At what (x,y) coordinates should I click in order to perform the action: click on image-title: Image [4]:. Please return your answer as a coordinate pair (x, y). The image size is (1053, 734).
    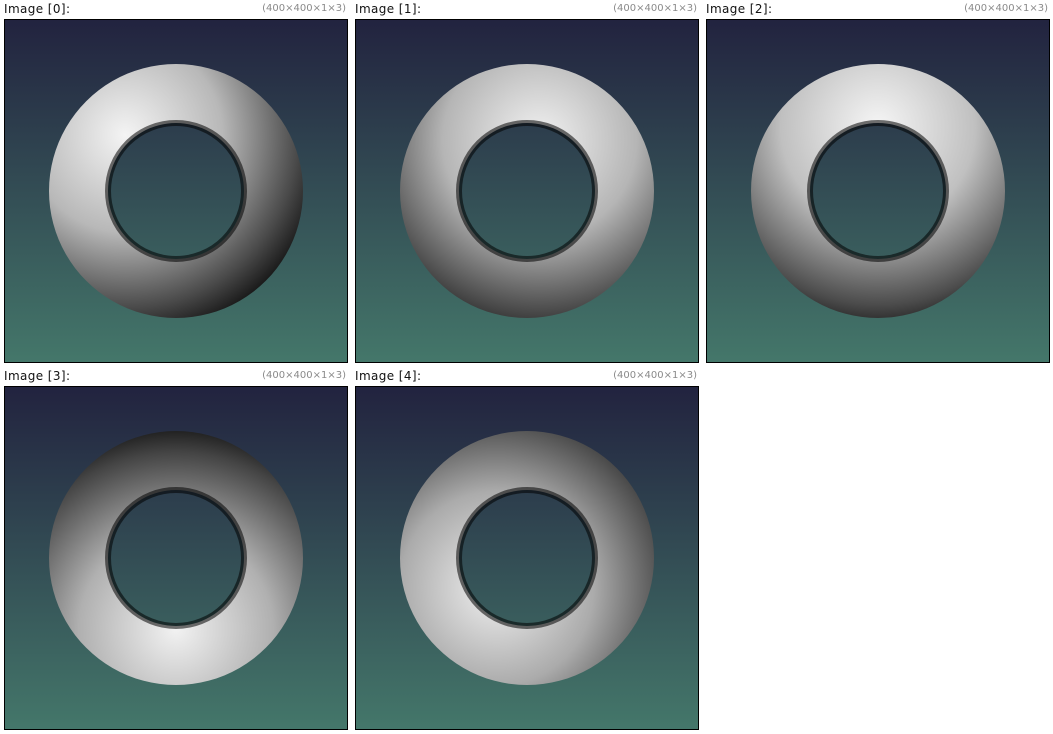
    Looking at the image, I should click on (388, 376).